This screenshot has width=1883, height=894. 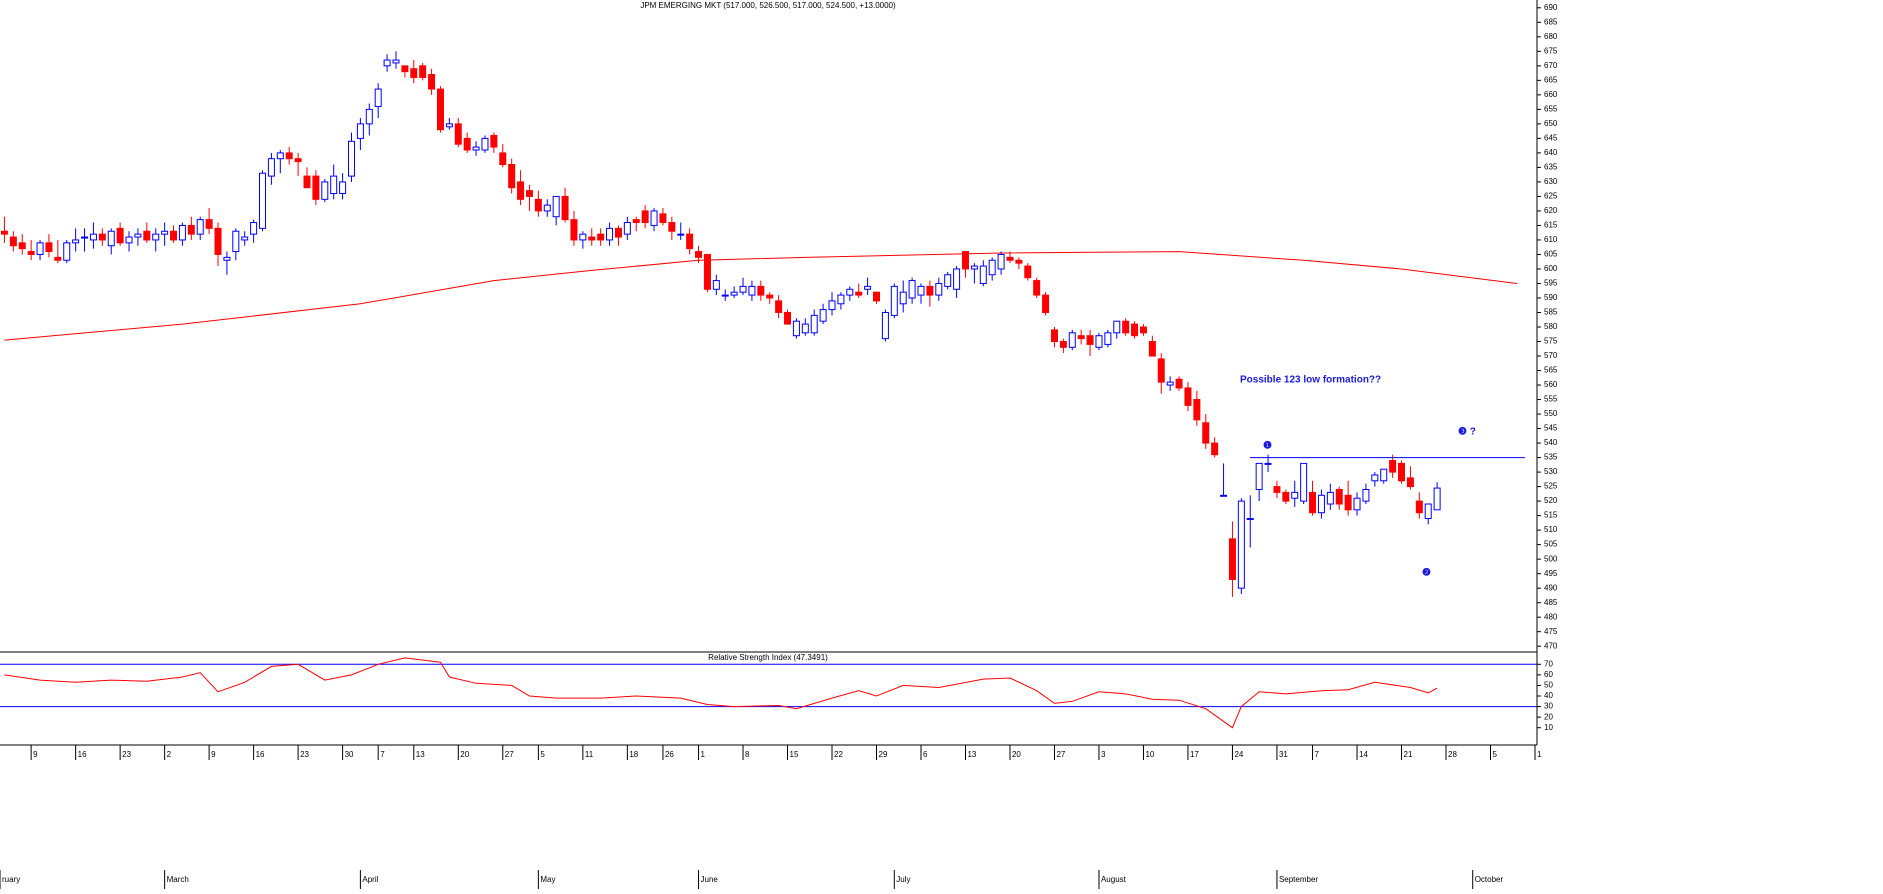 What do you see at coordinates (1551, 94) in the screenshot?
I see `y-tick-label: 660` at bounding box center [1551, 94].